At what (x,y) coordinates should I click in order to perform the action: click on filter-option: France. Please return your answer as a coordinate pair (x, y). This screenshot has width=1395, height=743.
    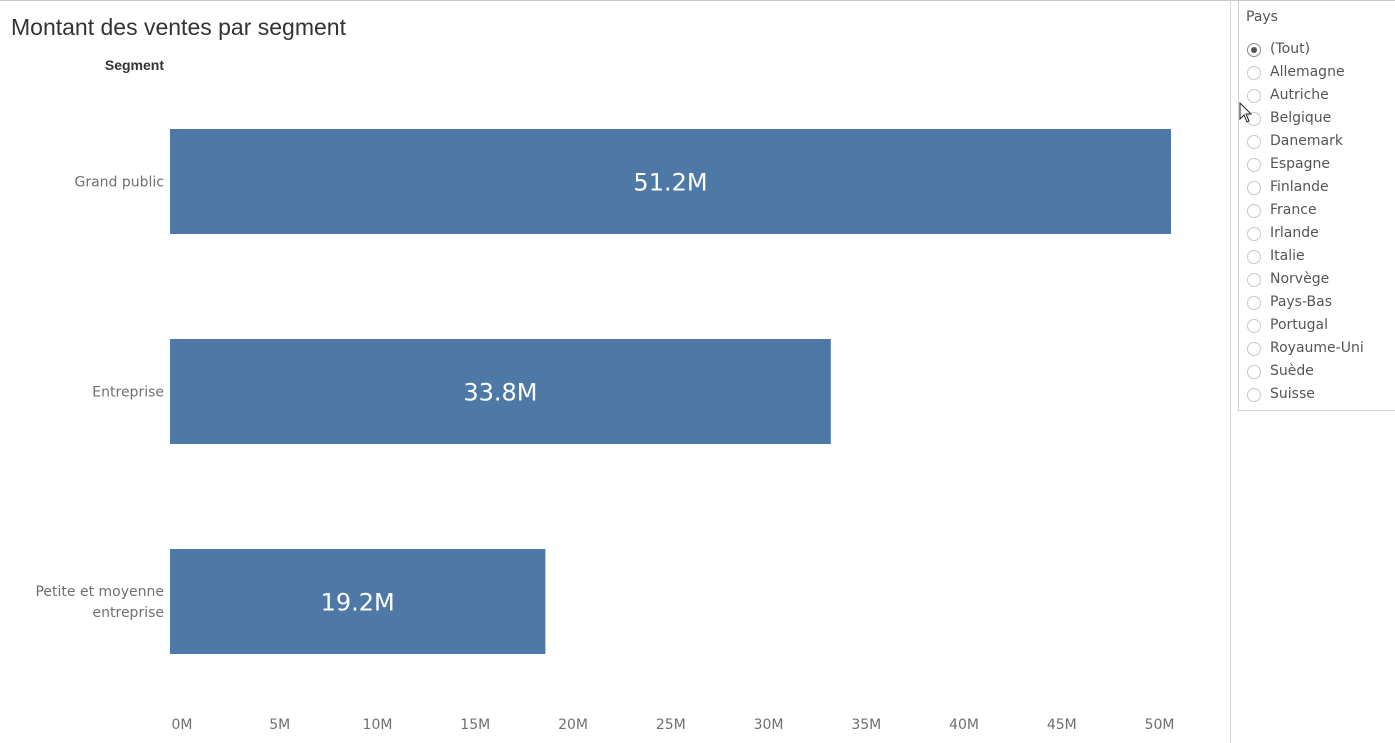
    Looking at the image, I should click on (1320, 211).